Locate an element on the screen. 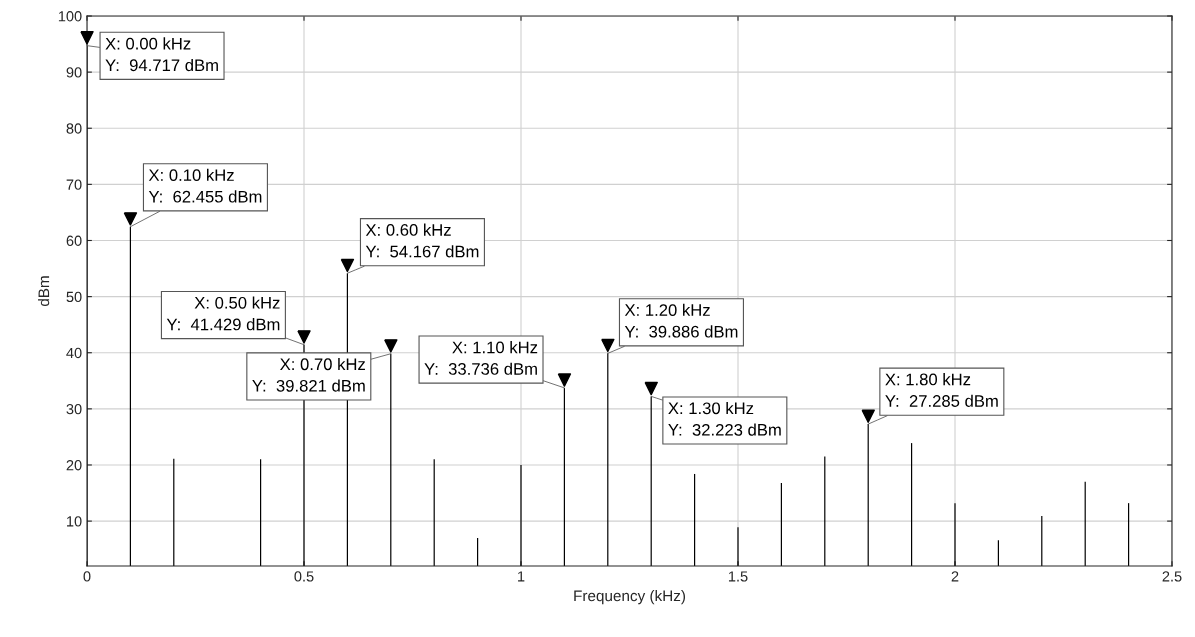 This screenshot has height=637, width=1195. x-tick-label: 0 is located at coordinates (87, 576).